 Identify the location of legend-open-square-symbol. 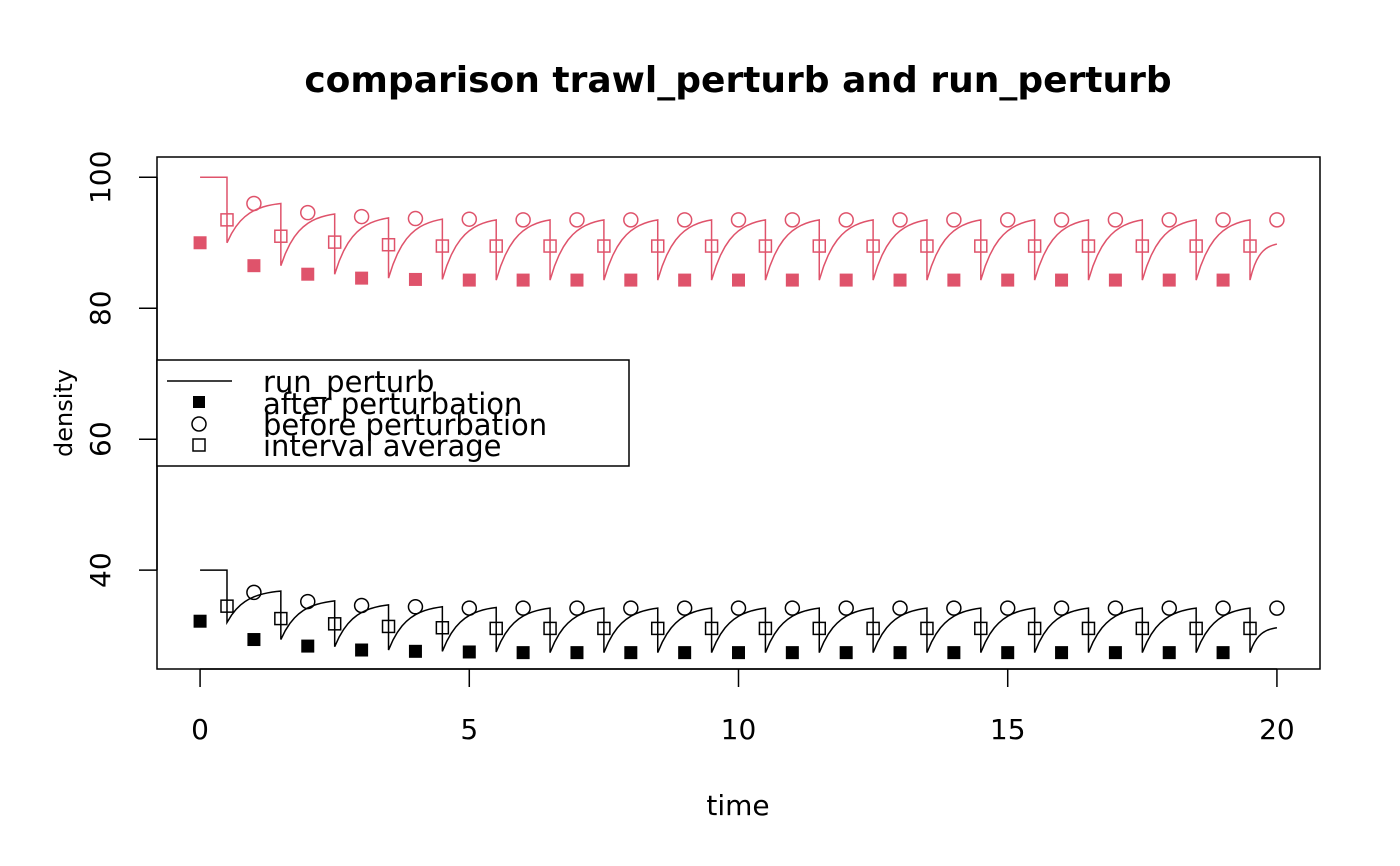
(199, 445).